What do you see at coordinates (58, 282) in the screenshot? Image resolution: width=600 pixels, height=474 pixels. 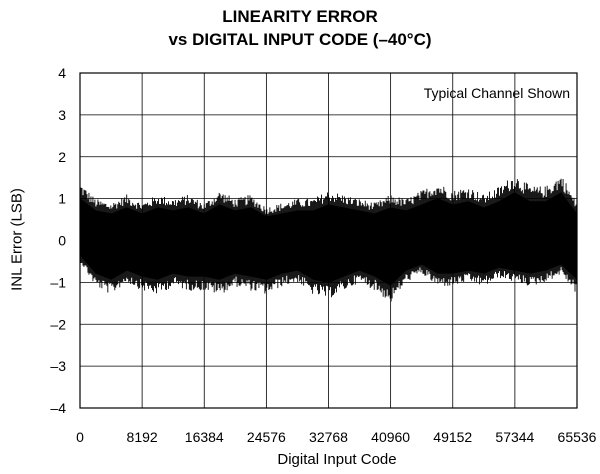 I see `y-tick-label: –1` at bounding box center [58, 282].